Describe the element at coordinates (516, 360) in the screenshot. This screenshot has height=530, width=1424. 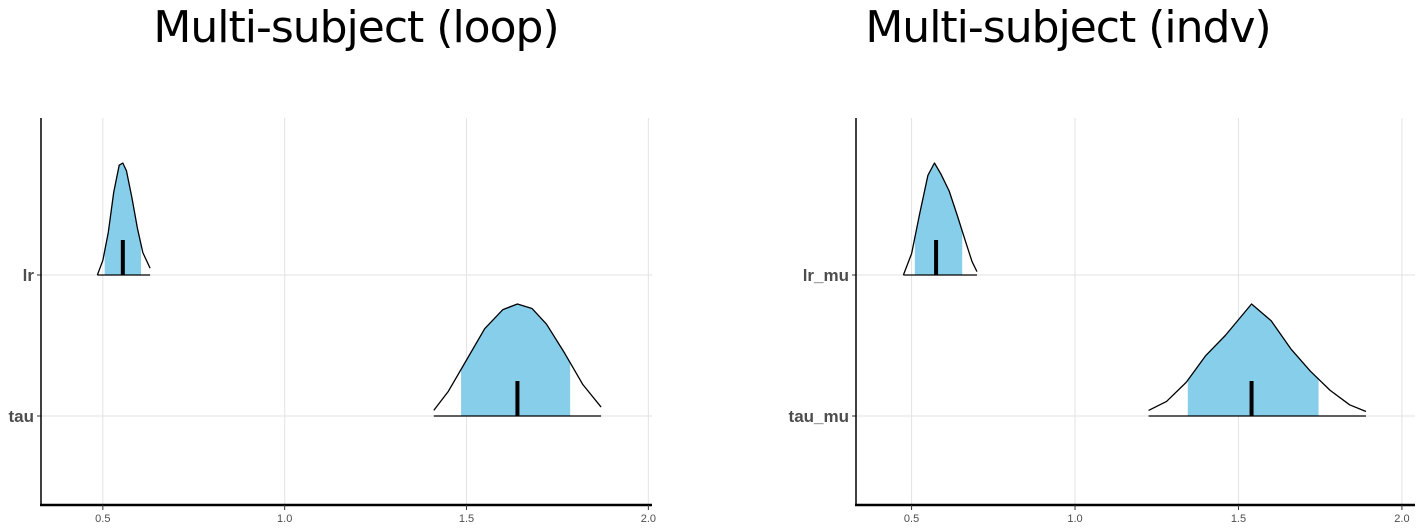
I see `density-fill-tau` at that location.